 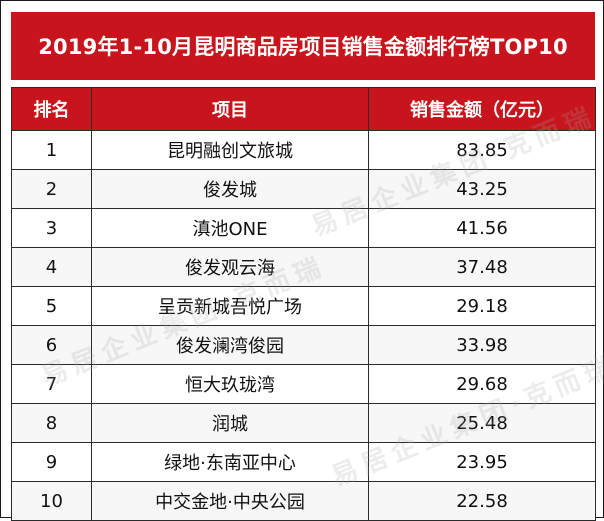 What do you see at coordinates (51, 345) in the screenshot?
I see `rank-cell: 6` at bounding box center [51, 345].